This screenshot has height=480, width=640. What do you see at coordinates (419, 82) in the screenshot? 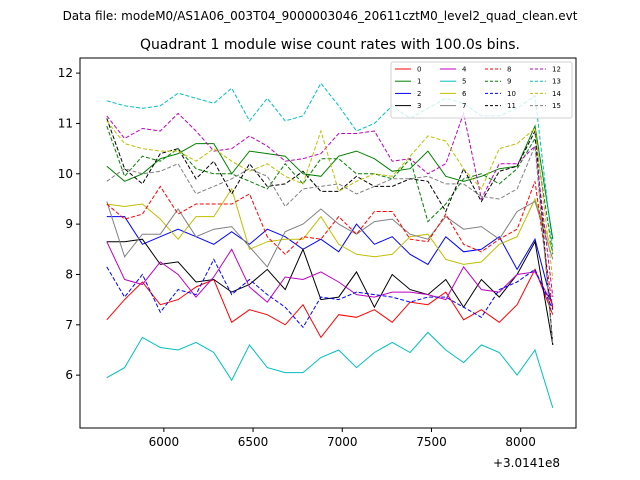
I see `legend-label-1: 1` at bounding box center [419, 82].